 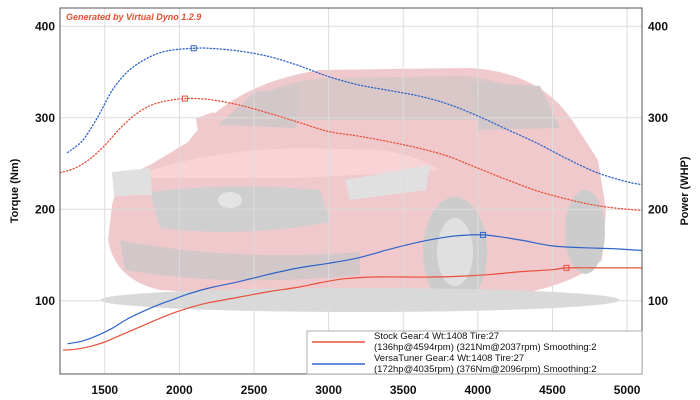 What do you see at coordinates (365, 390) in the screenshot?
I see `x-axis-ticks: 1500 2000 2500 3000 3500 4000 4500 5000` at bounding box center [365, 390].